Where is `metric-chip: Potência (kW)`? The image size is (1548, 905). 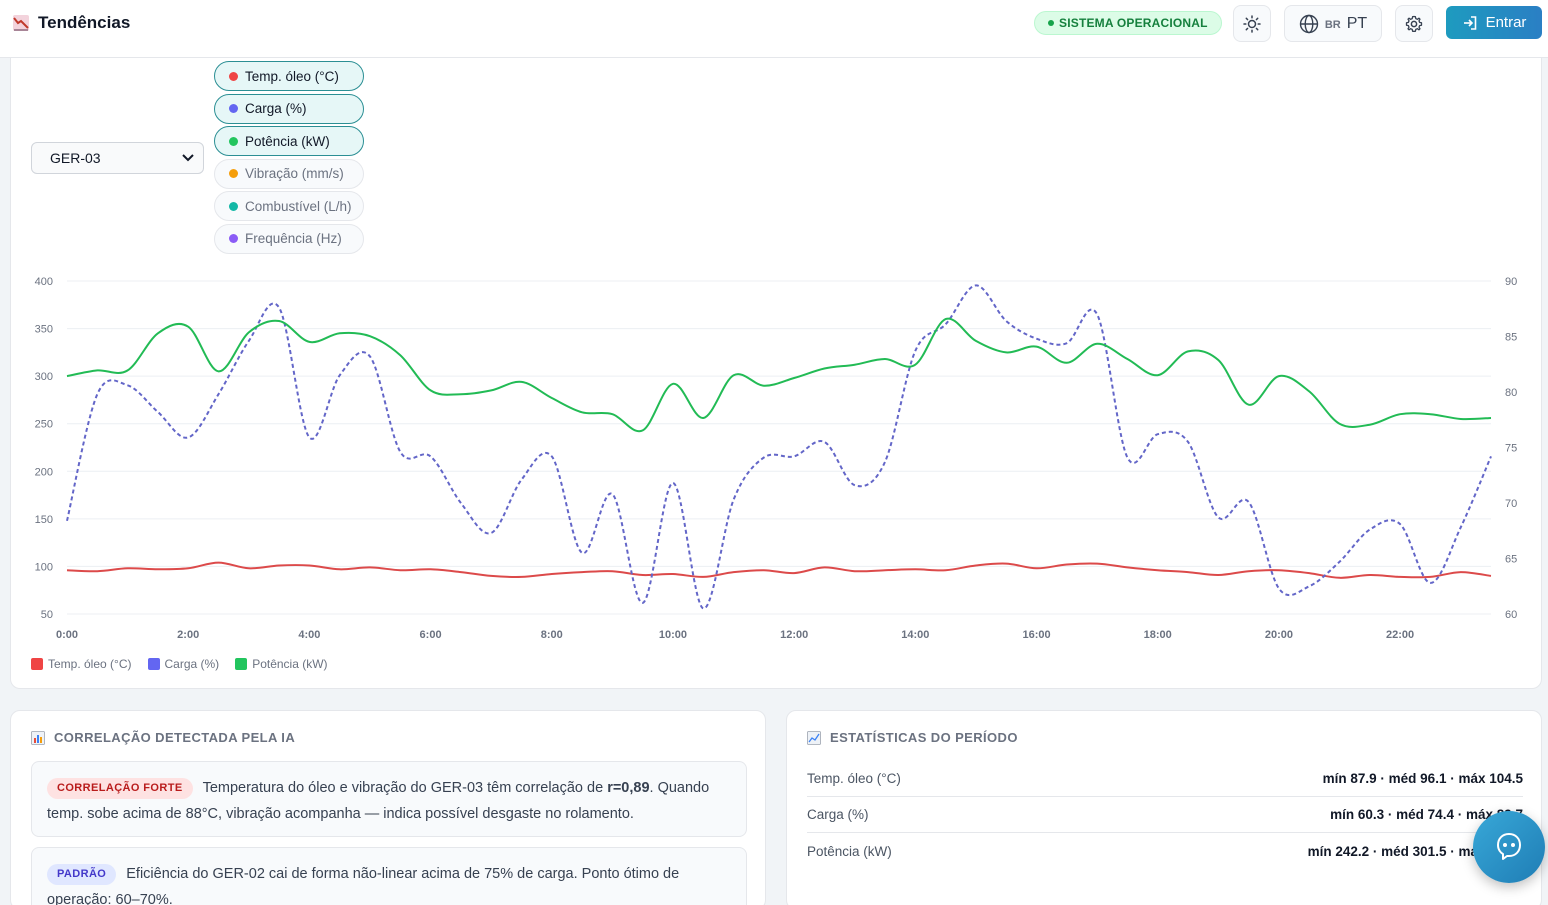
metric-chip: Potência (kW) is located at coordinates (289, 141).